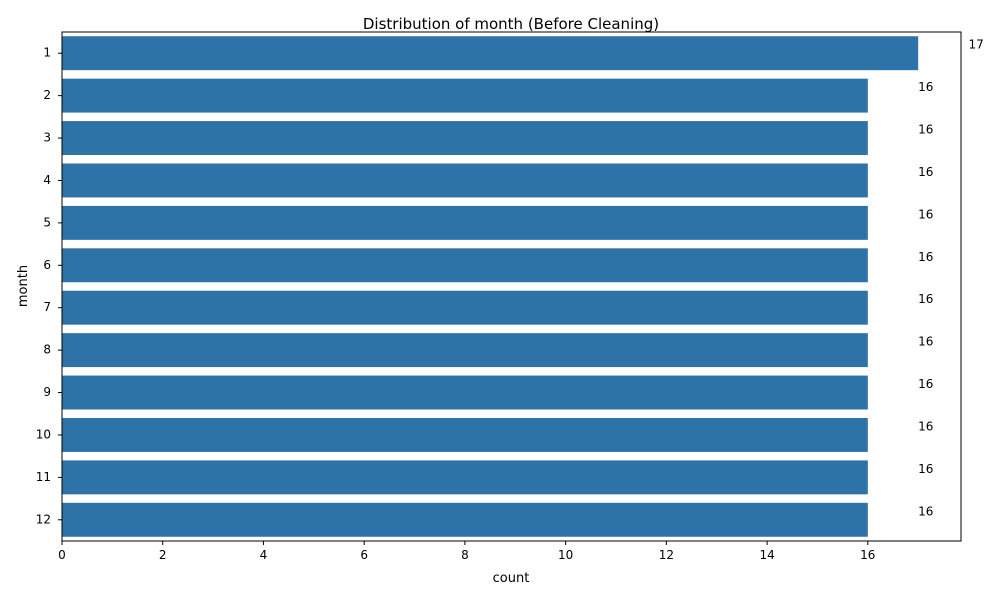 The width and height of the screenshot is (1000, 600). What do you see at coordinates (565, 555) in the screenshot?
I see `x-tick-label: 10` at bounding box center [565, 555].